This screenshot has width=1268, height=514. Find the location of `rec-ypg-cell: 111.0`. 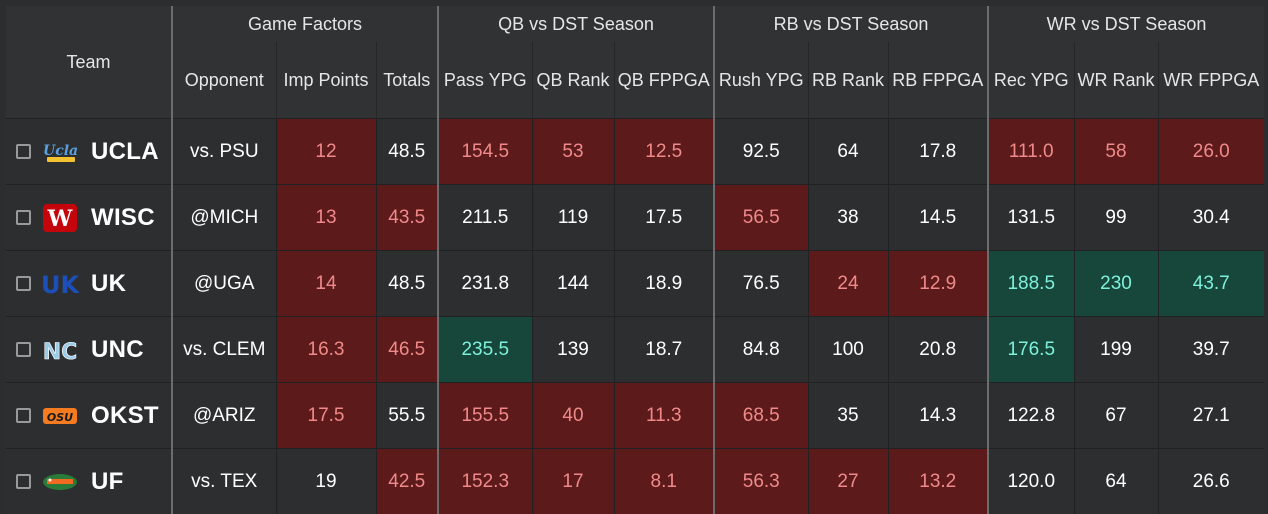

rec-ypg-cell: 111.0 is located at coordinates (1031, 152).